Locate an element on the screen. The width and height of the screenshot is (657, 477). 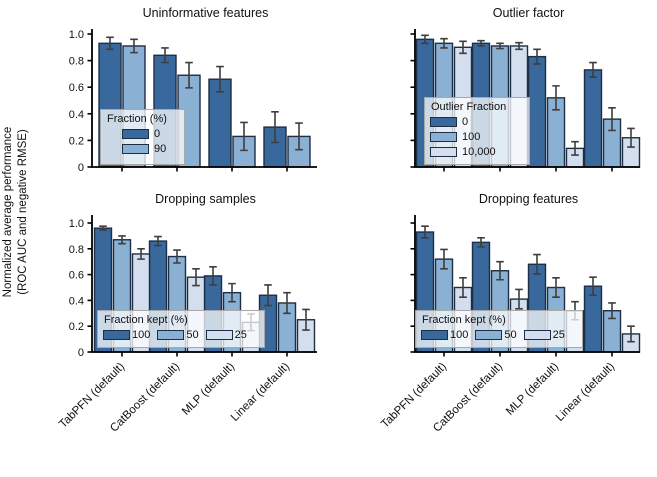
legend-entry-label: 10,000 is located at coordinates (479, 152).